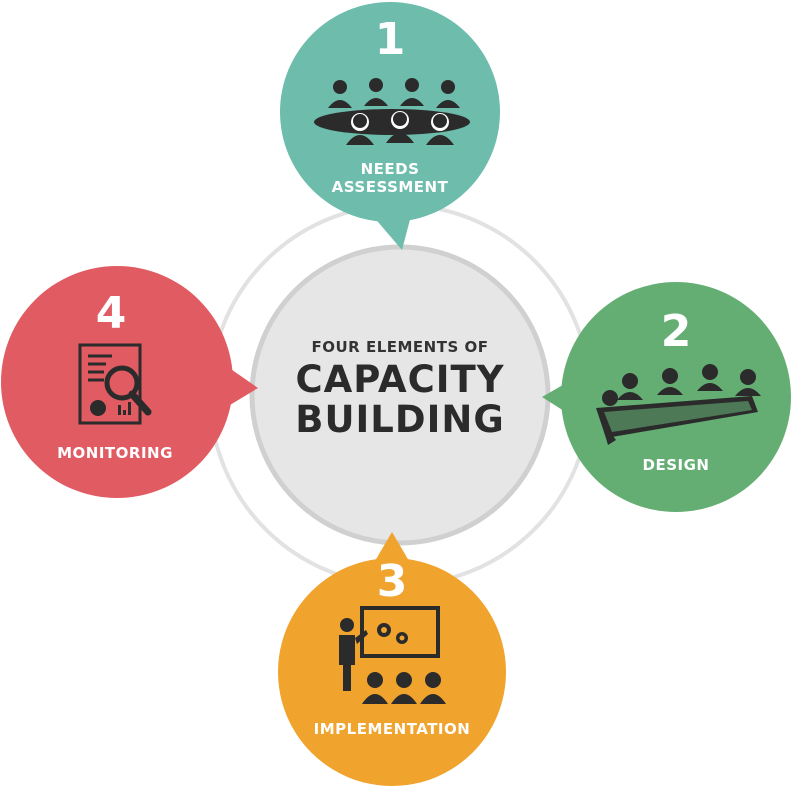 This screenshot has width=801, height=791. I want to click on element-1-number: 1, so click(390, 39).